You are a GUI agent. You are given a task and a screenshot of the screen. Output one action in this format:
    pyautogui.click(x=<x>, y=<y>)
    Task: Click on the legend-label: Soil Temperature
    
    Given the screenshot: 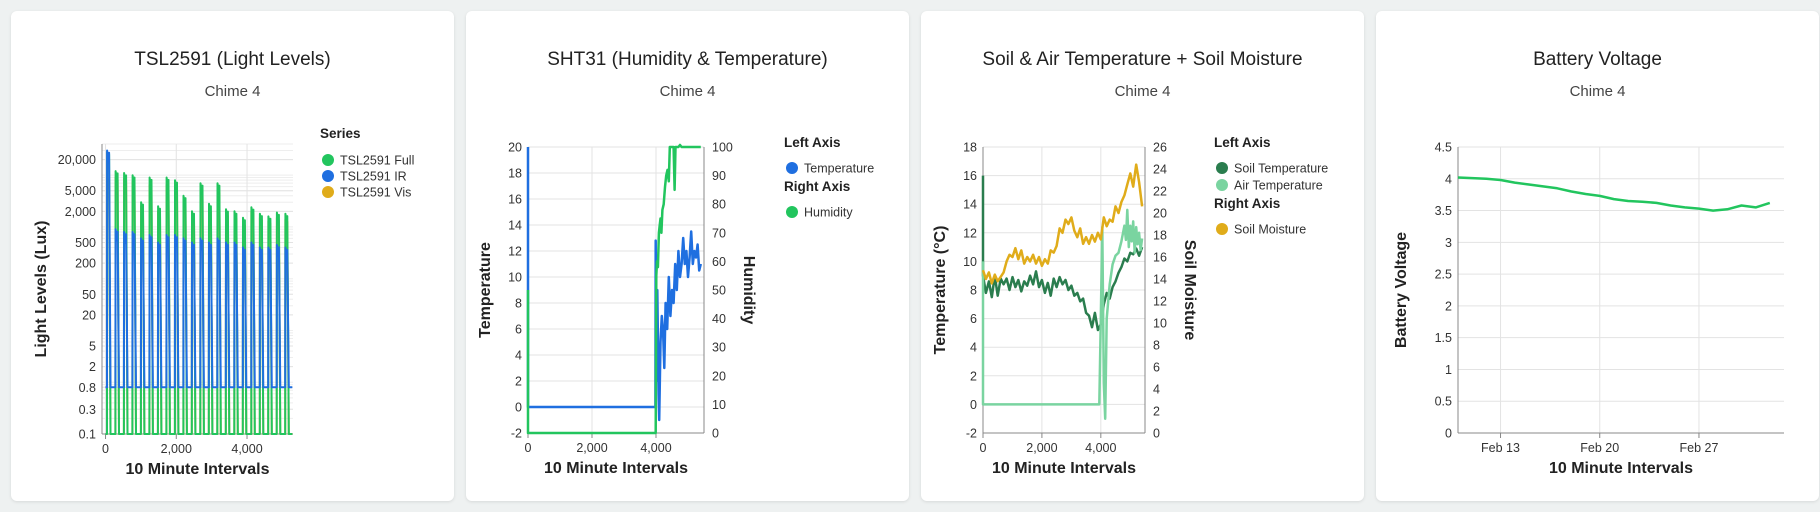 What is the action you would take?
    pyautogui.click(x=1281, y=169)
    